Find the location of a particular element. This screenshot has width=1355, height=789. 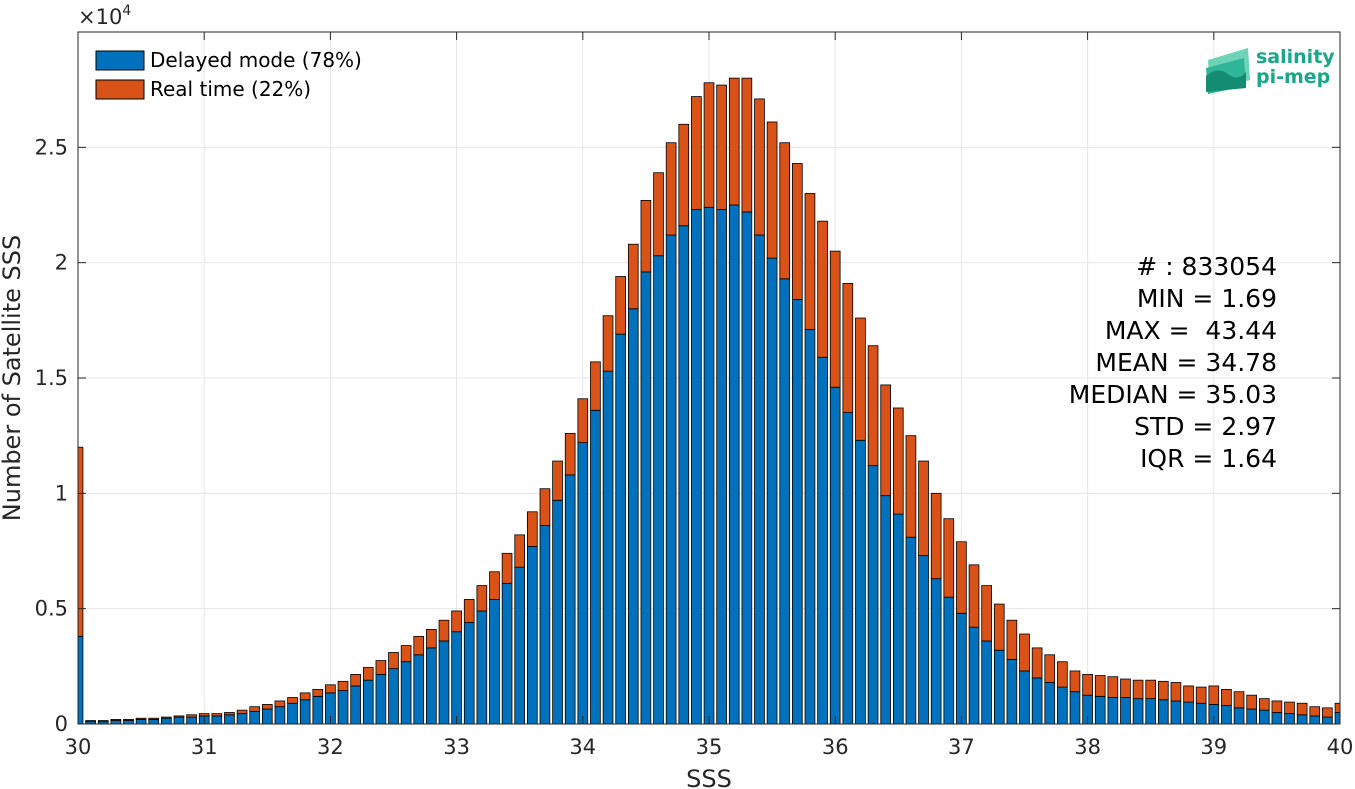

x-tick-label: 30 is located at coordinates (78, 747).